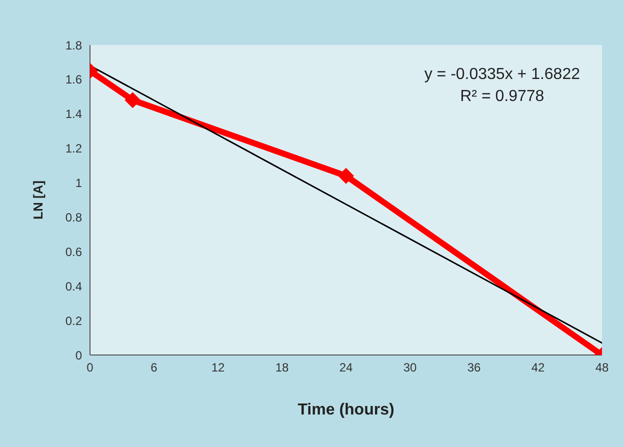 This screenshot has width=624, height=447. What do you see at coordinates (474, 367) in the screenshot?
I see `x-tick-label: 36` at bounding box center [474, 367].